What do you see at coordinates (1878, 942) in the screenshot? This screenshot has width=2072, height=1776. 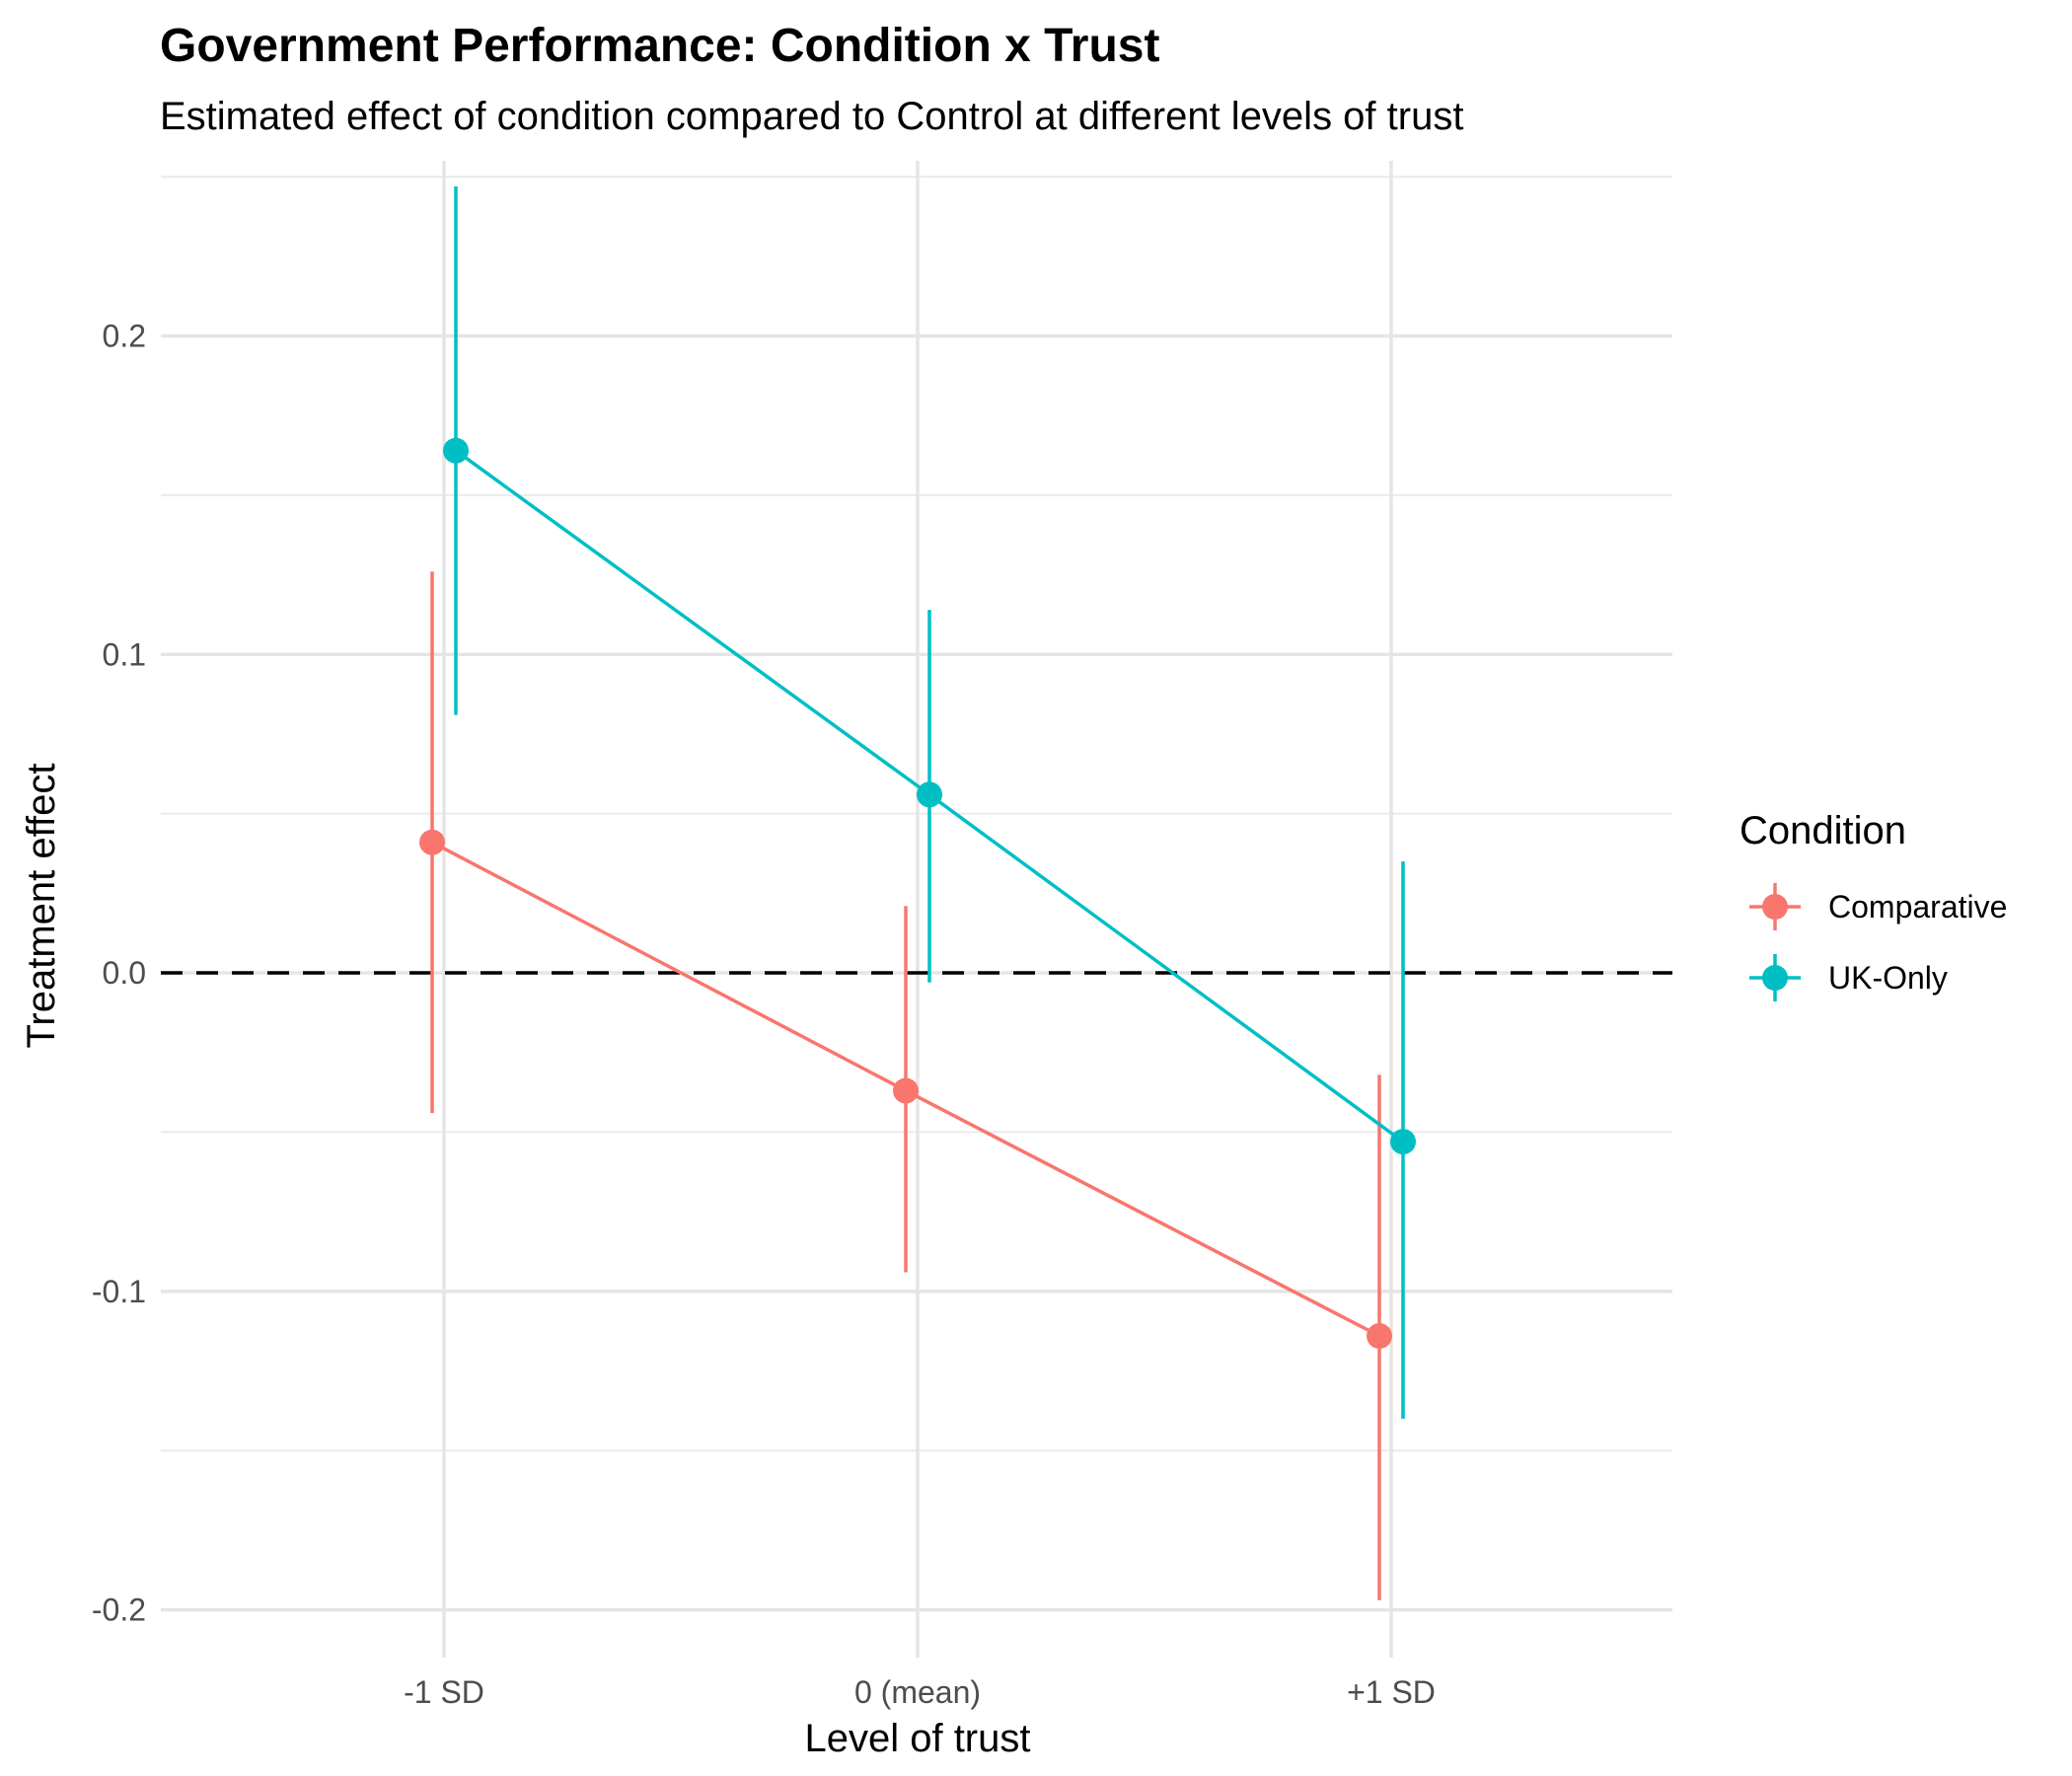 I see `legend-items: Comparative UK-Only` at bounding box center [1878, 942].